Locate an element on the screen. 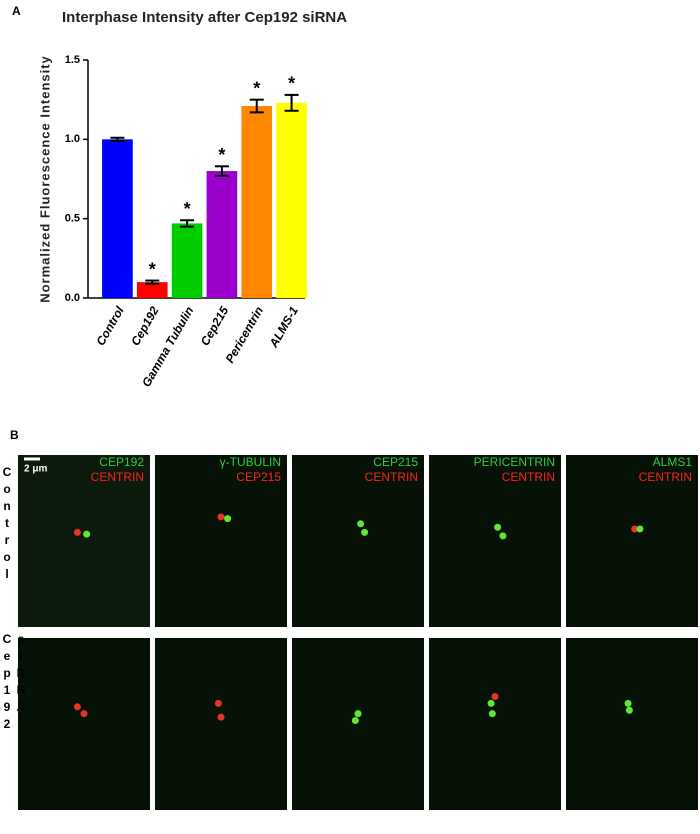  x-tick-label: Cep215 is located at coordinates (215, 326).